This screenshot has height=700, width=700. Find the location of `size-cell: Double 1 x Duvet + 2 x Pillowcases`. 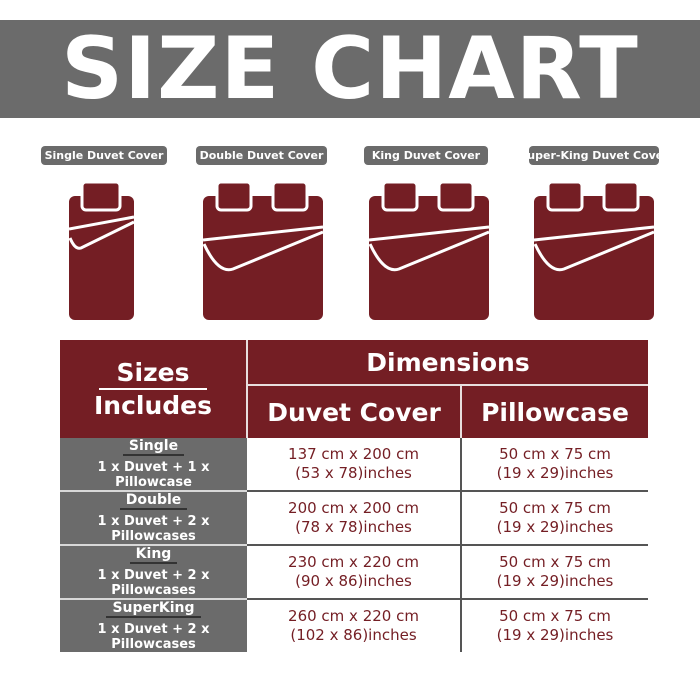

size-cell: Double 1 x Duvet + 2 x Pillowcases is located at coordinates (153, 518).